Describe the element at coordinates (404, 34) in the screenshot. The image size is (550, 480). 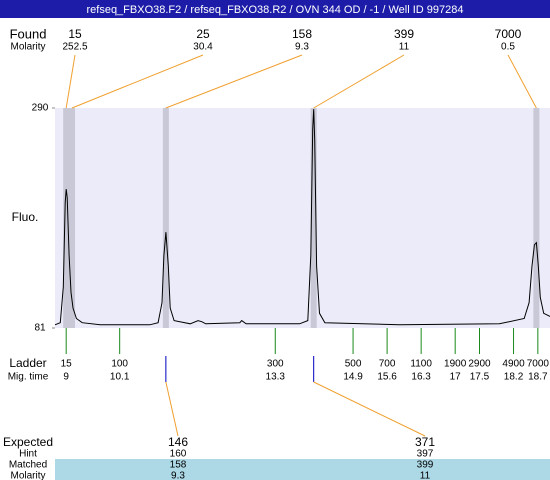
I see `found-size: 399` at that location.